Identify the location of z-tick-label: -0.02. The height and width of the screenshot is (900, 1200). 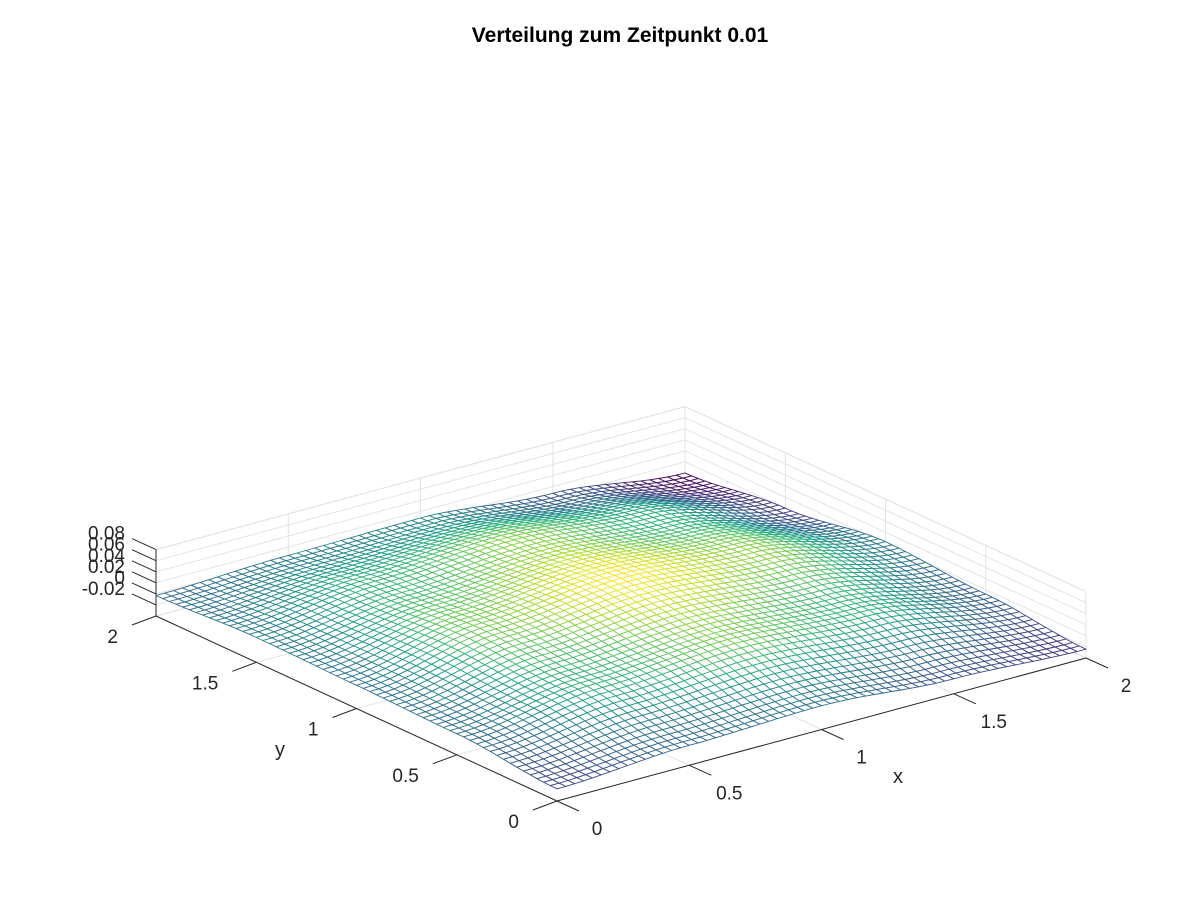
(103, 589).